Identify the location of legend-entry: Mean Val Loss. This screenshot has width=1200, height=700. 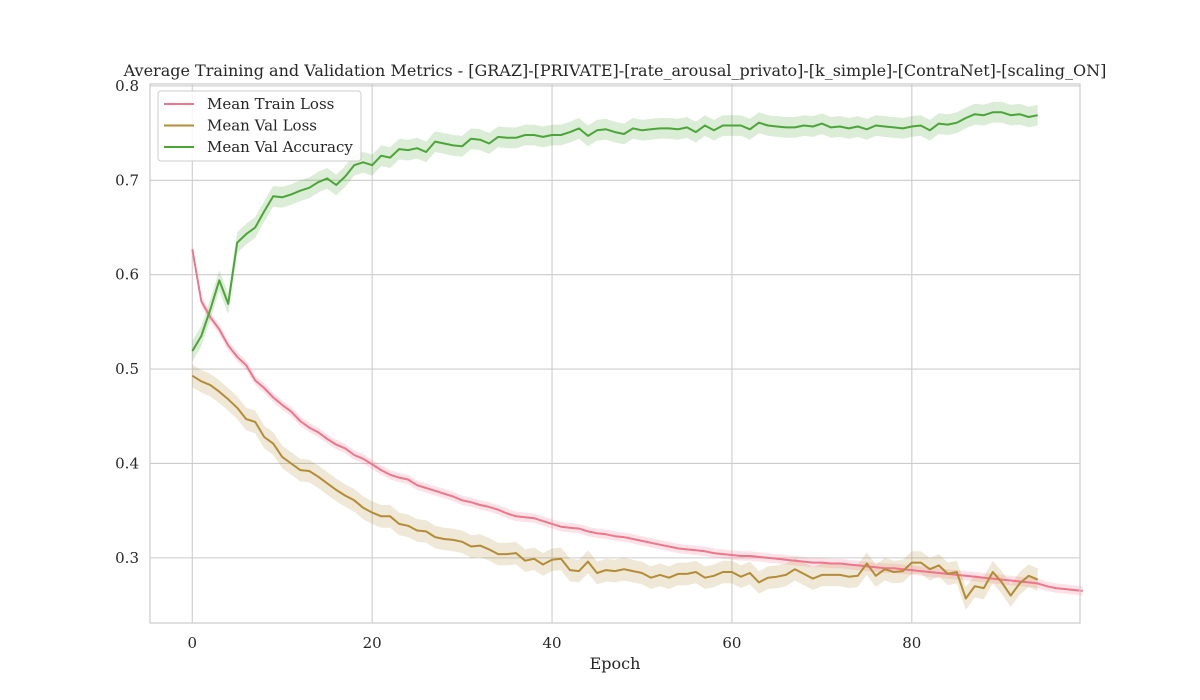
(262, 126).